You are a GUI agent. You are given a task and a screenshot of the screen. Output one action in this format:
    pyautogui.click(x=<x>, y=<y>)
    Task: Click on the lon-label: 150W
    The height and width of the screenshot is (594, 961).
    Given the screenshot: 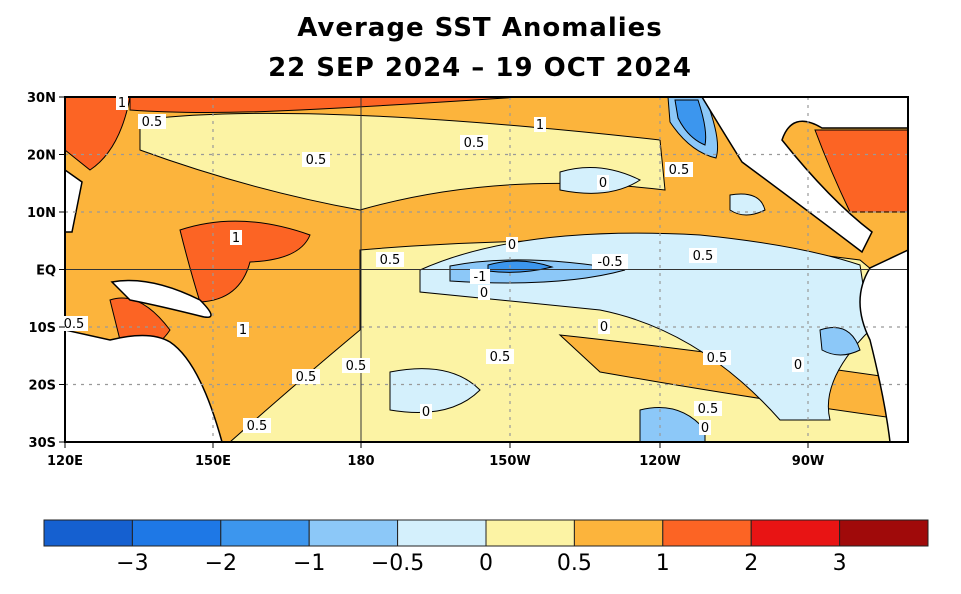 What is the action you would take?
    pyautogui.click(x=509, y=461)
    